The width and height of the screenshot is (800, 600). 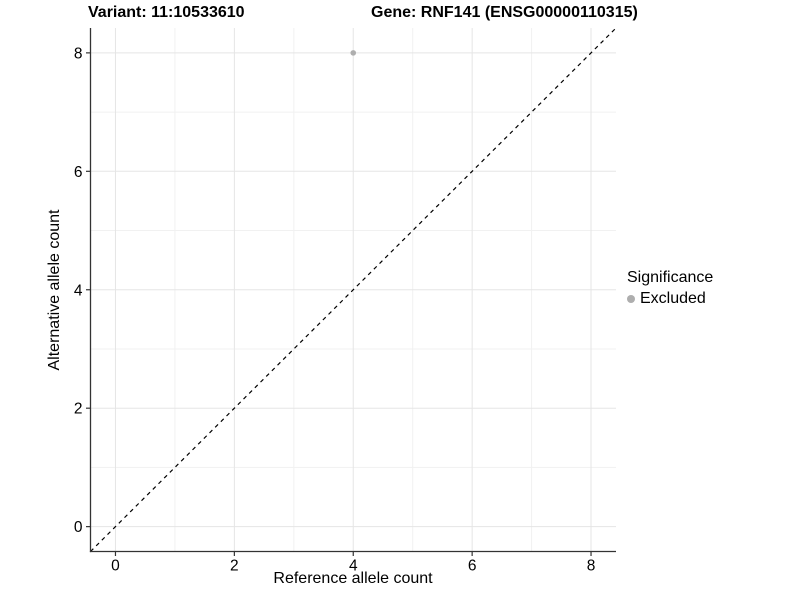 What do you see at coordinates (631, 299) in the screenshot?
I see `excluded-point-icon` at bounding box center [631, 299].